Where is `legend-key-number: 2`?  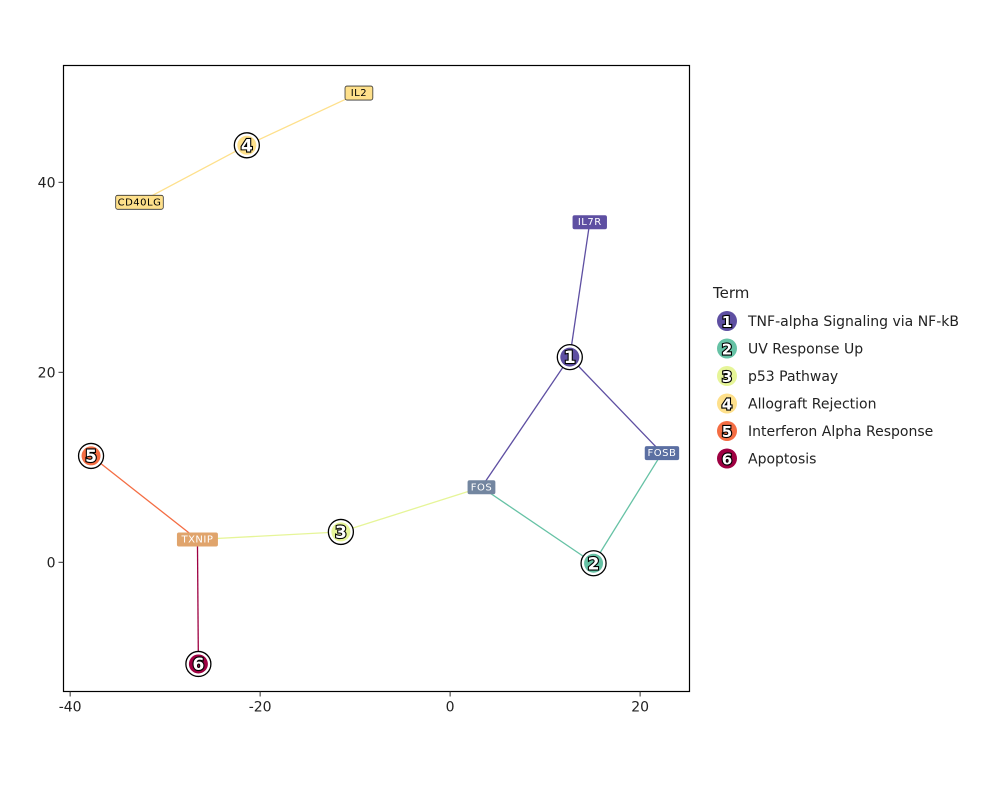 legend-key-number: 2 is located at coordinates (727, 350).